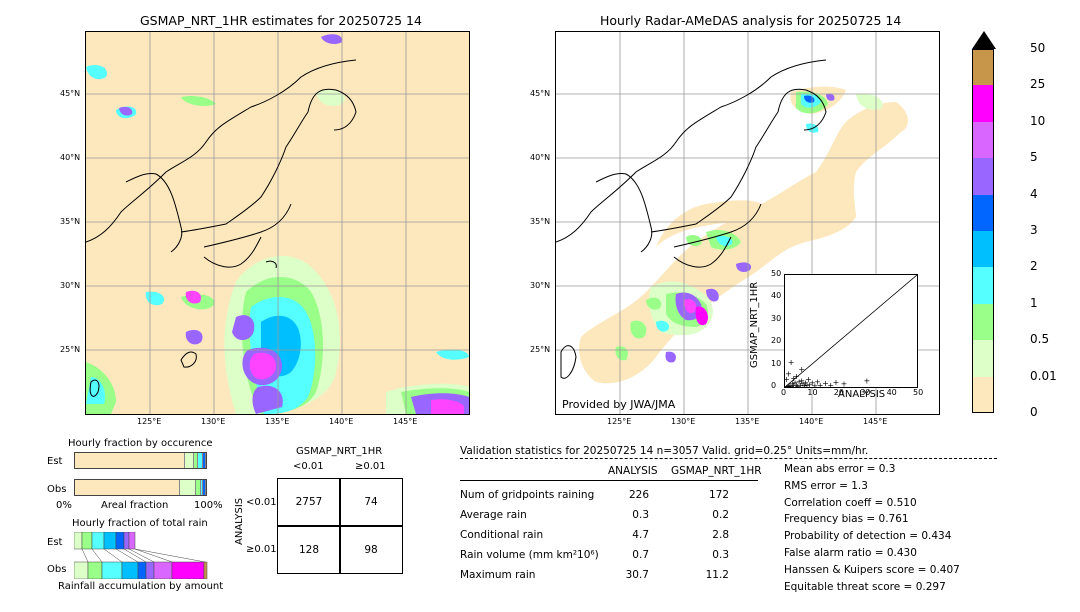  I want to click on right-map-coastline, so click(691, 219).